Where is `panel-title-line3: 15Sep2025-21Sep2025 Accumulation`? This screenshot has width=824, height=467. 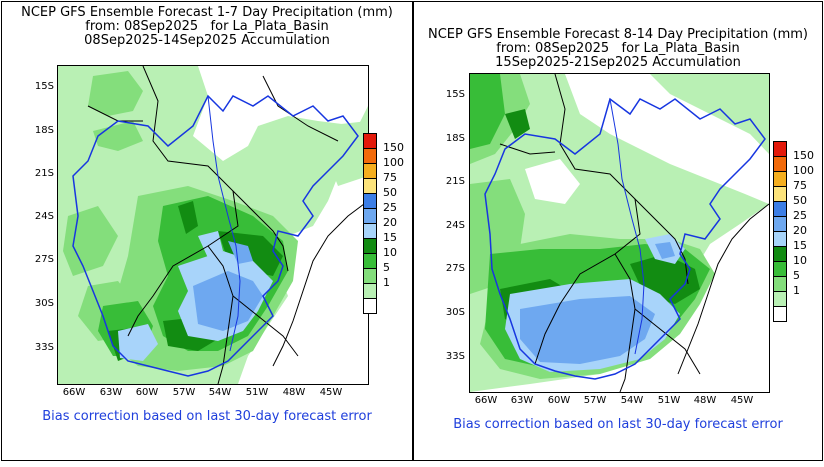
panel-title-line3: 15Sep2025-21Sep2025 Accumulation is located at coordinates (618, 62).